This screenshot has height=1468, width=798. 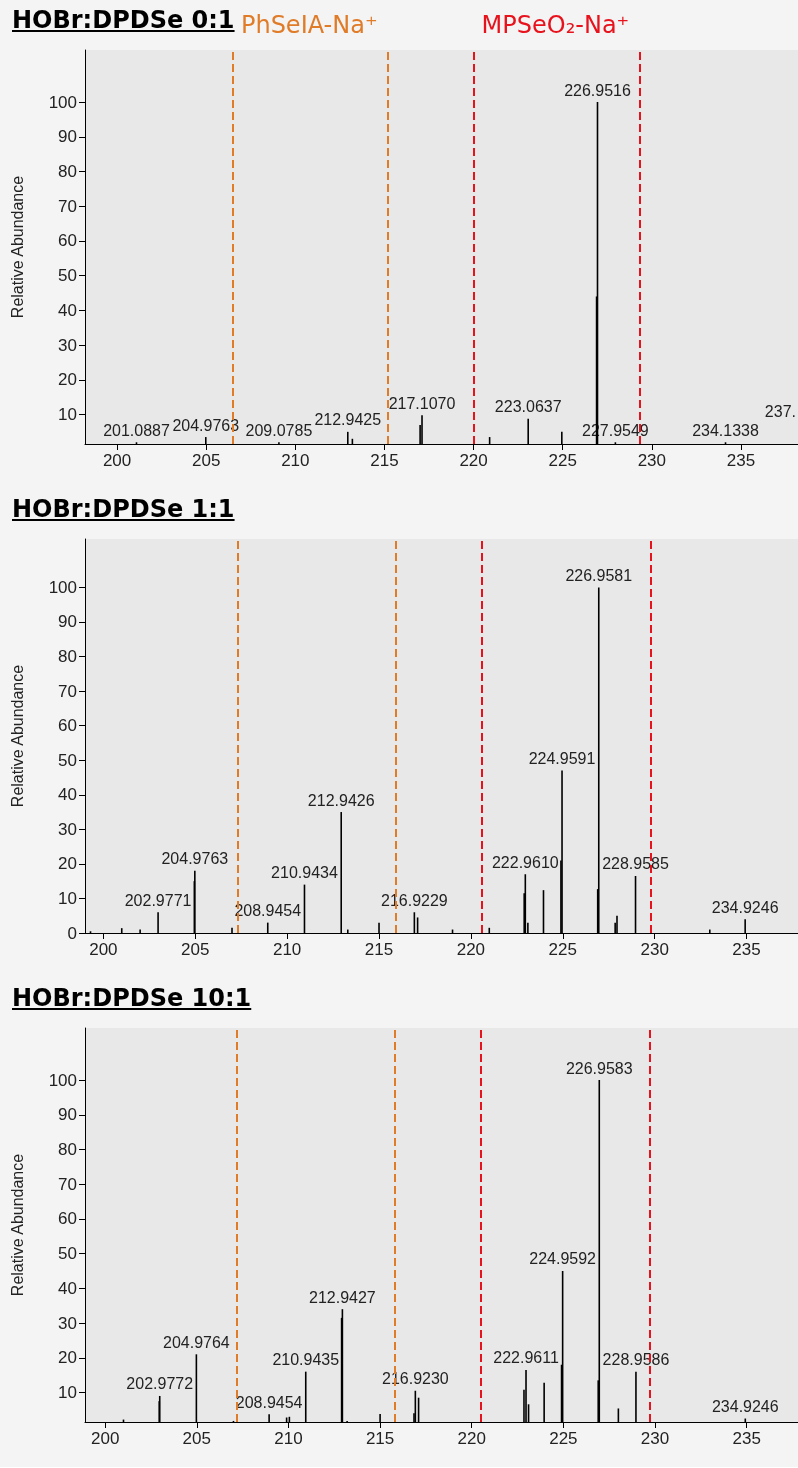 I want to click on annotation: 224.9591, so click(x=562, y=759).